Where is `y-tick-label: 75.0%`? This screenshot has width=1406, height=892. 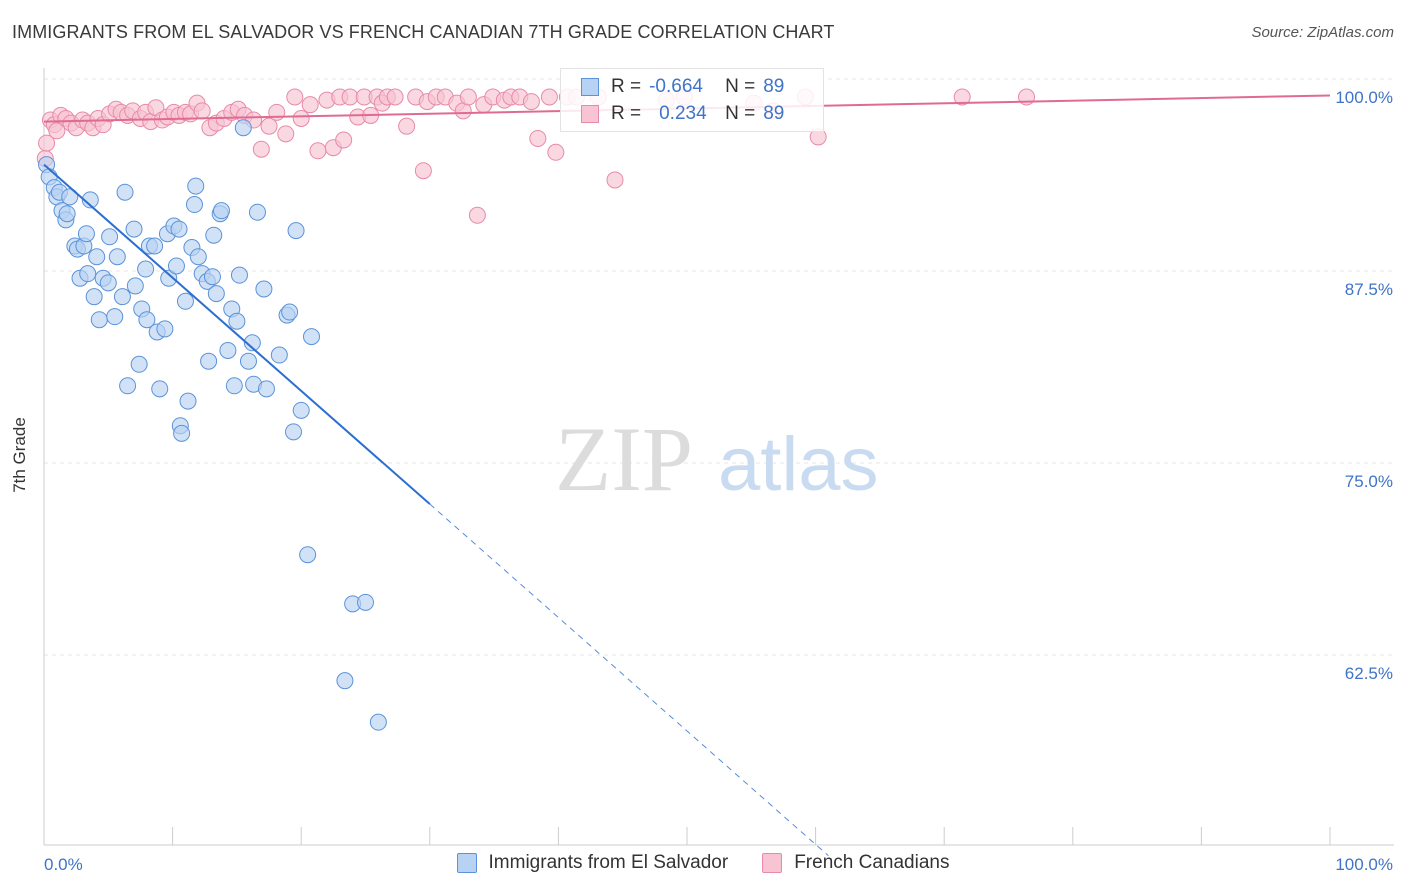 y-tick-label: 75.0% is located at coordinates (1369, 481).